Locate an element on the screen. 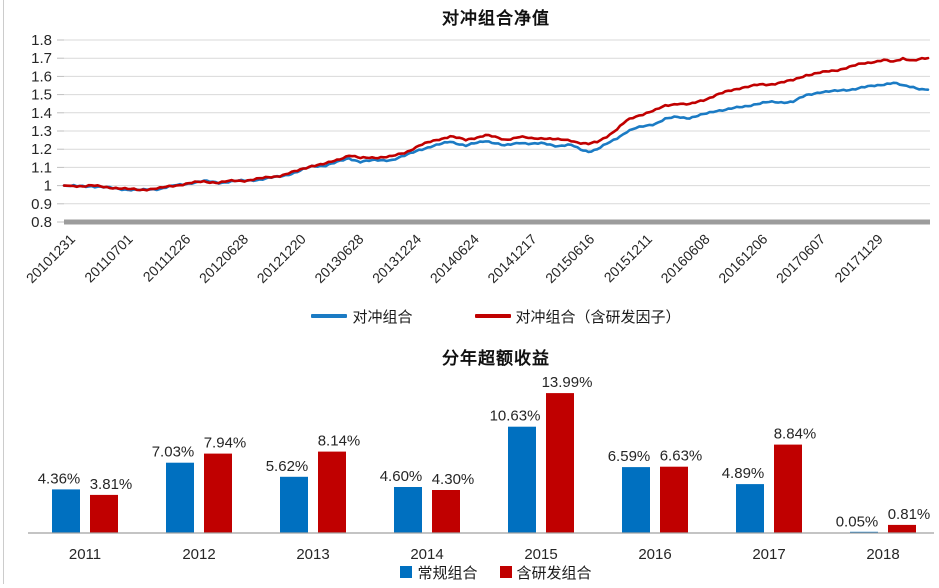  legend-item-regular: 常规组合 is located at coordinates (439, 572).